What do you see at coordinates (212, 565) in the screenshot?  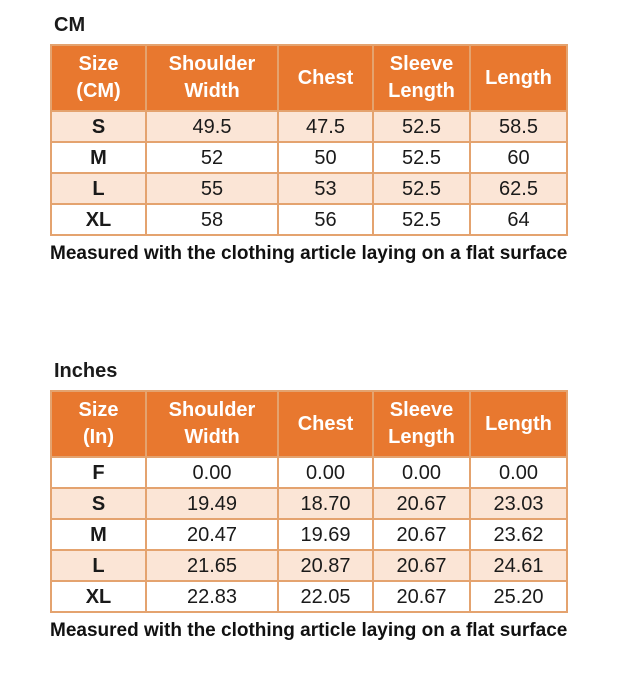 I see `value-cell: 21.65` at bounding box center [212, 565].